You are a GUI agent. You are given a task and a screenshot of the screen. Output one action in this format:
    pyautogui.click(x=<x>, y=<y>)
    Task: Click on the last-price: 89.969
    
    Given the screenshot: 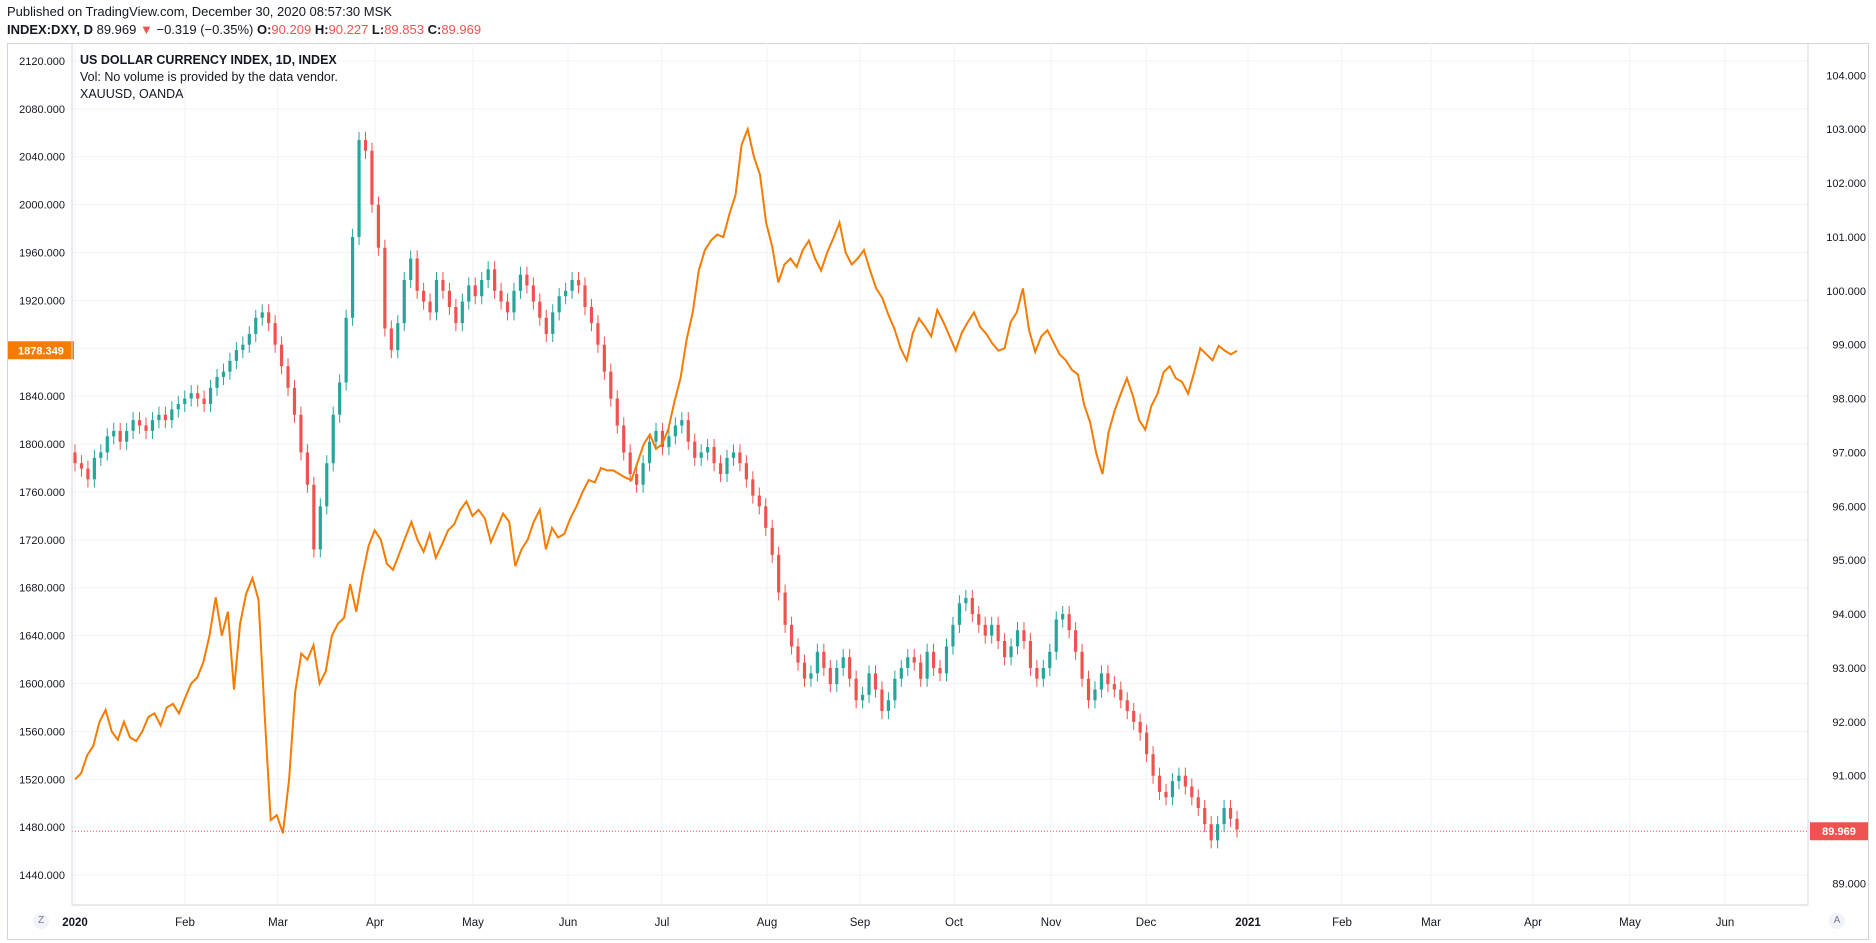 What is the action you would take?
    pyautogui.click(x=116, y=29)
    